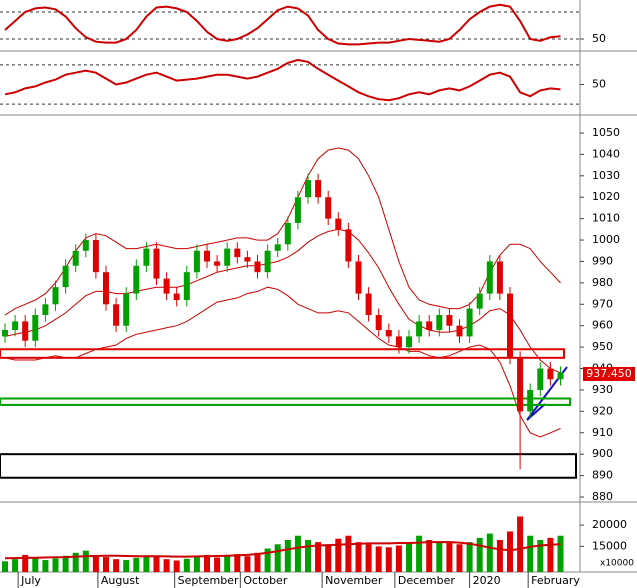 The image size is (637, 588). I want to click on unit-label: x10000, so click(617, 564).